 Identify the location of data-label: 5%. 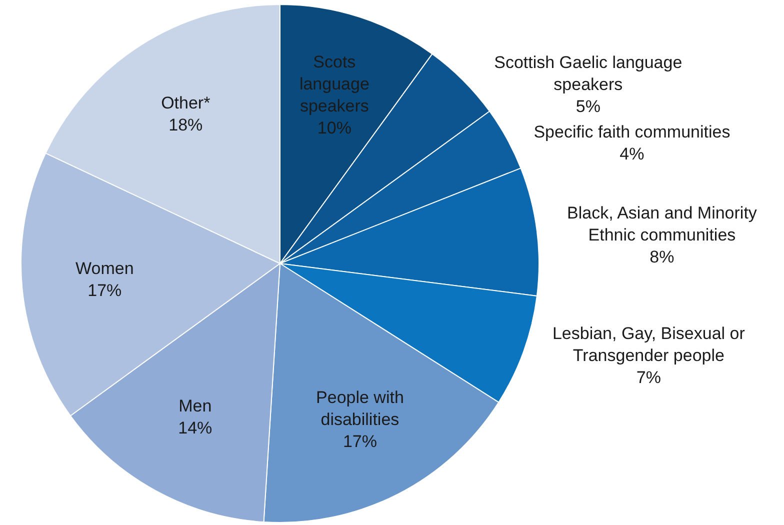
(588, 106).